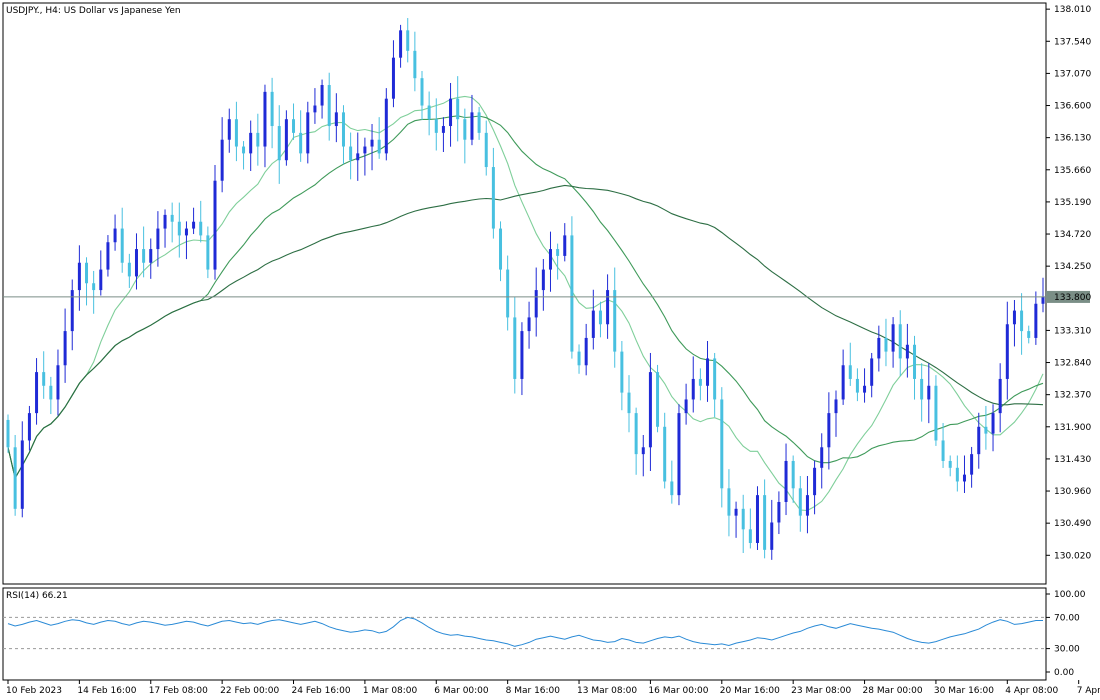 The image size is (1100, 700). I want to click on current-price-label: 133.800, so click(1072, 298).